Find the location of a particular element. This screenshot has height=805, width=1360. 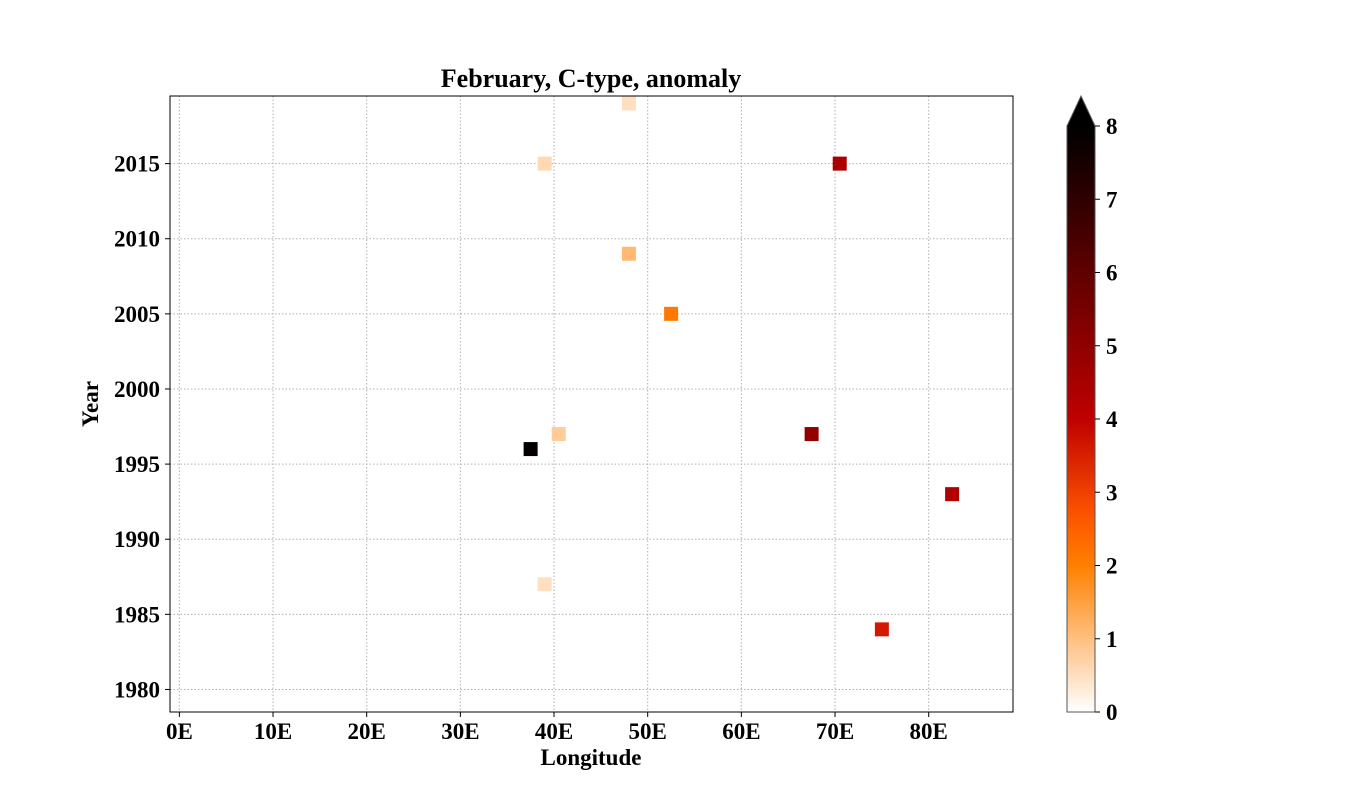

colorbar-outline is located at coordinates (1081, 403).